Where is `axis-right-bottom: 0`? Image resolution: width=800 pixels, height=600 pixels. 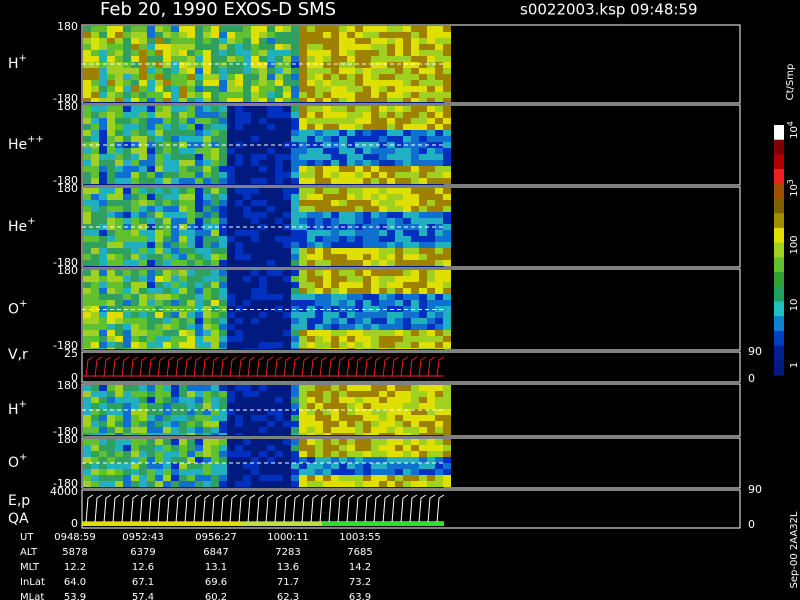 axis-right-bottom: 0 is located at coordinates (751, 378).